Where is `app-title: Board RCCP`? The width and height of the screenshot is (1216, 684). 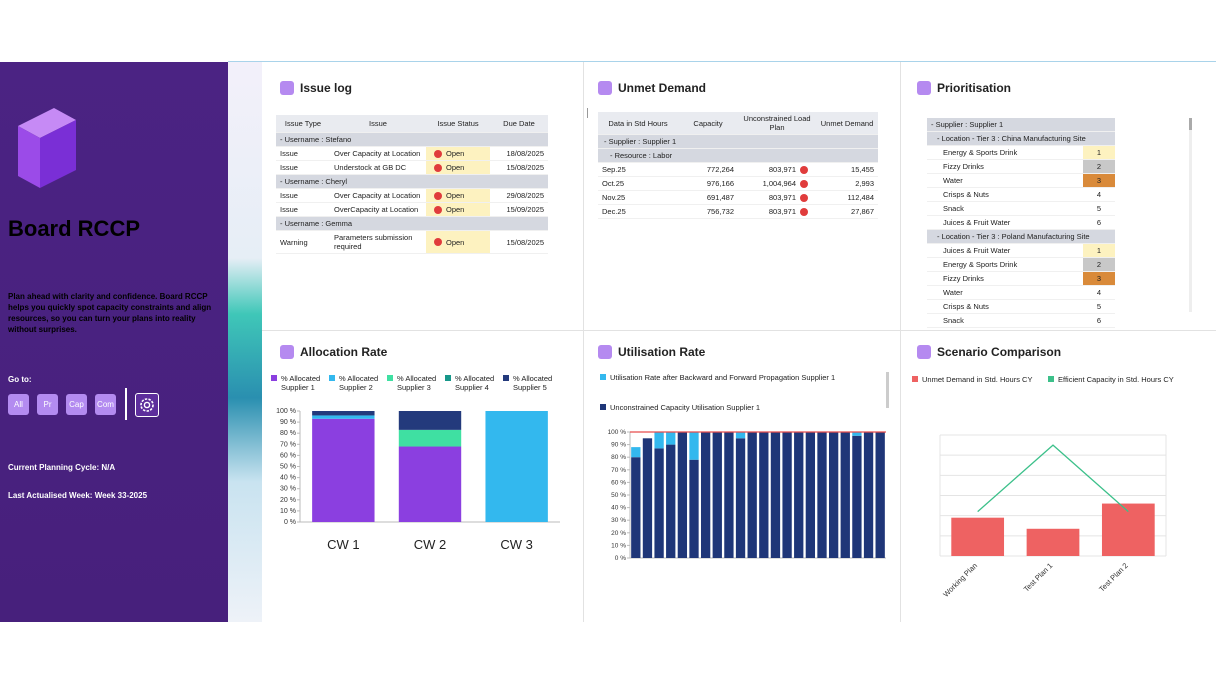
app-title: Board RCCP is located at coordinates (74, 228).